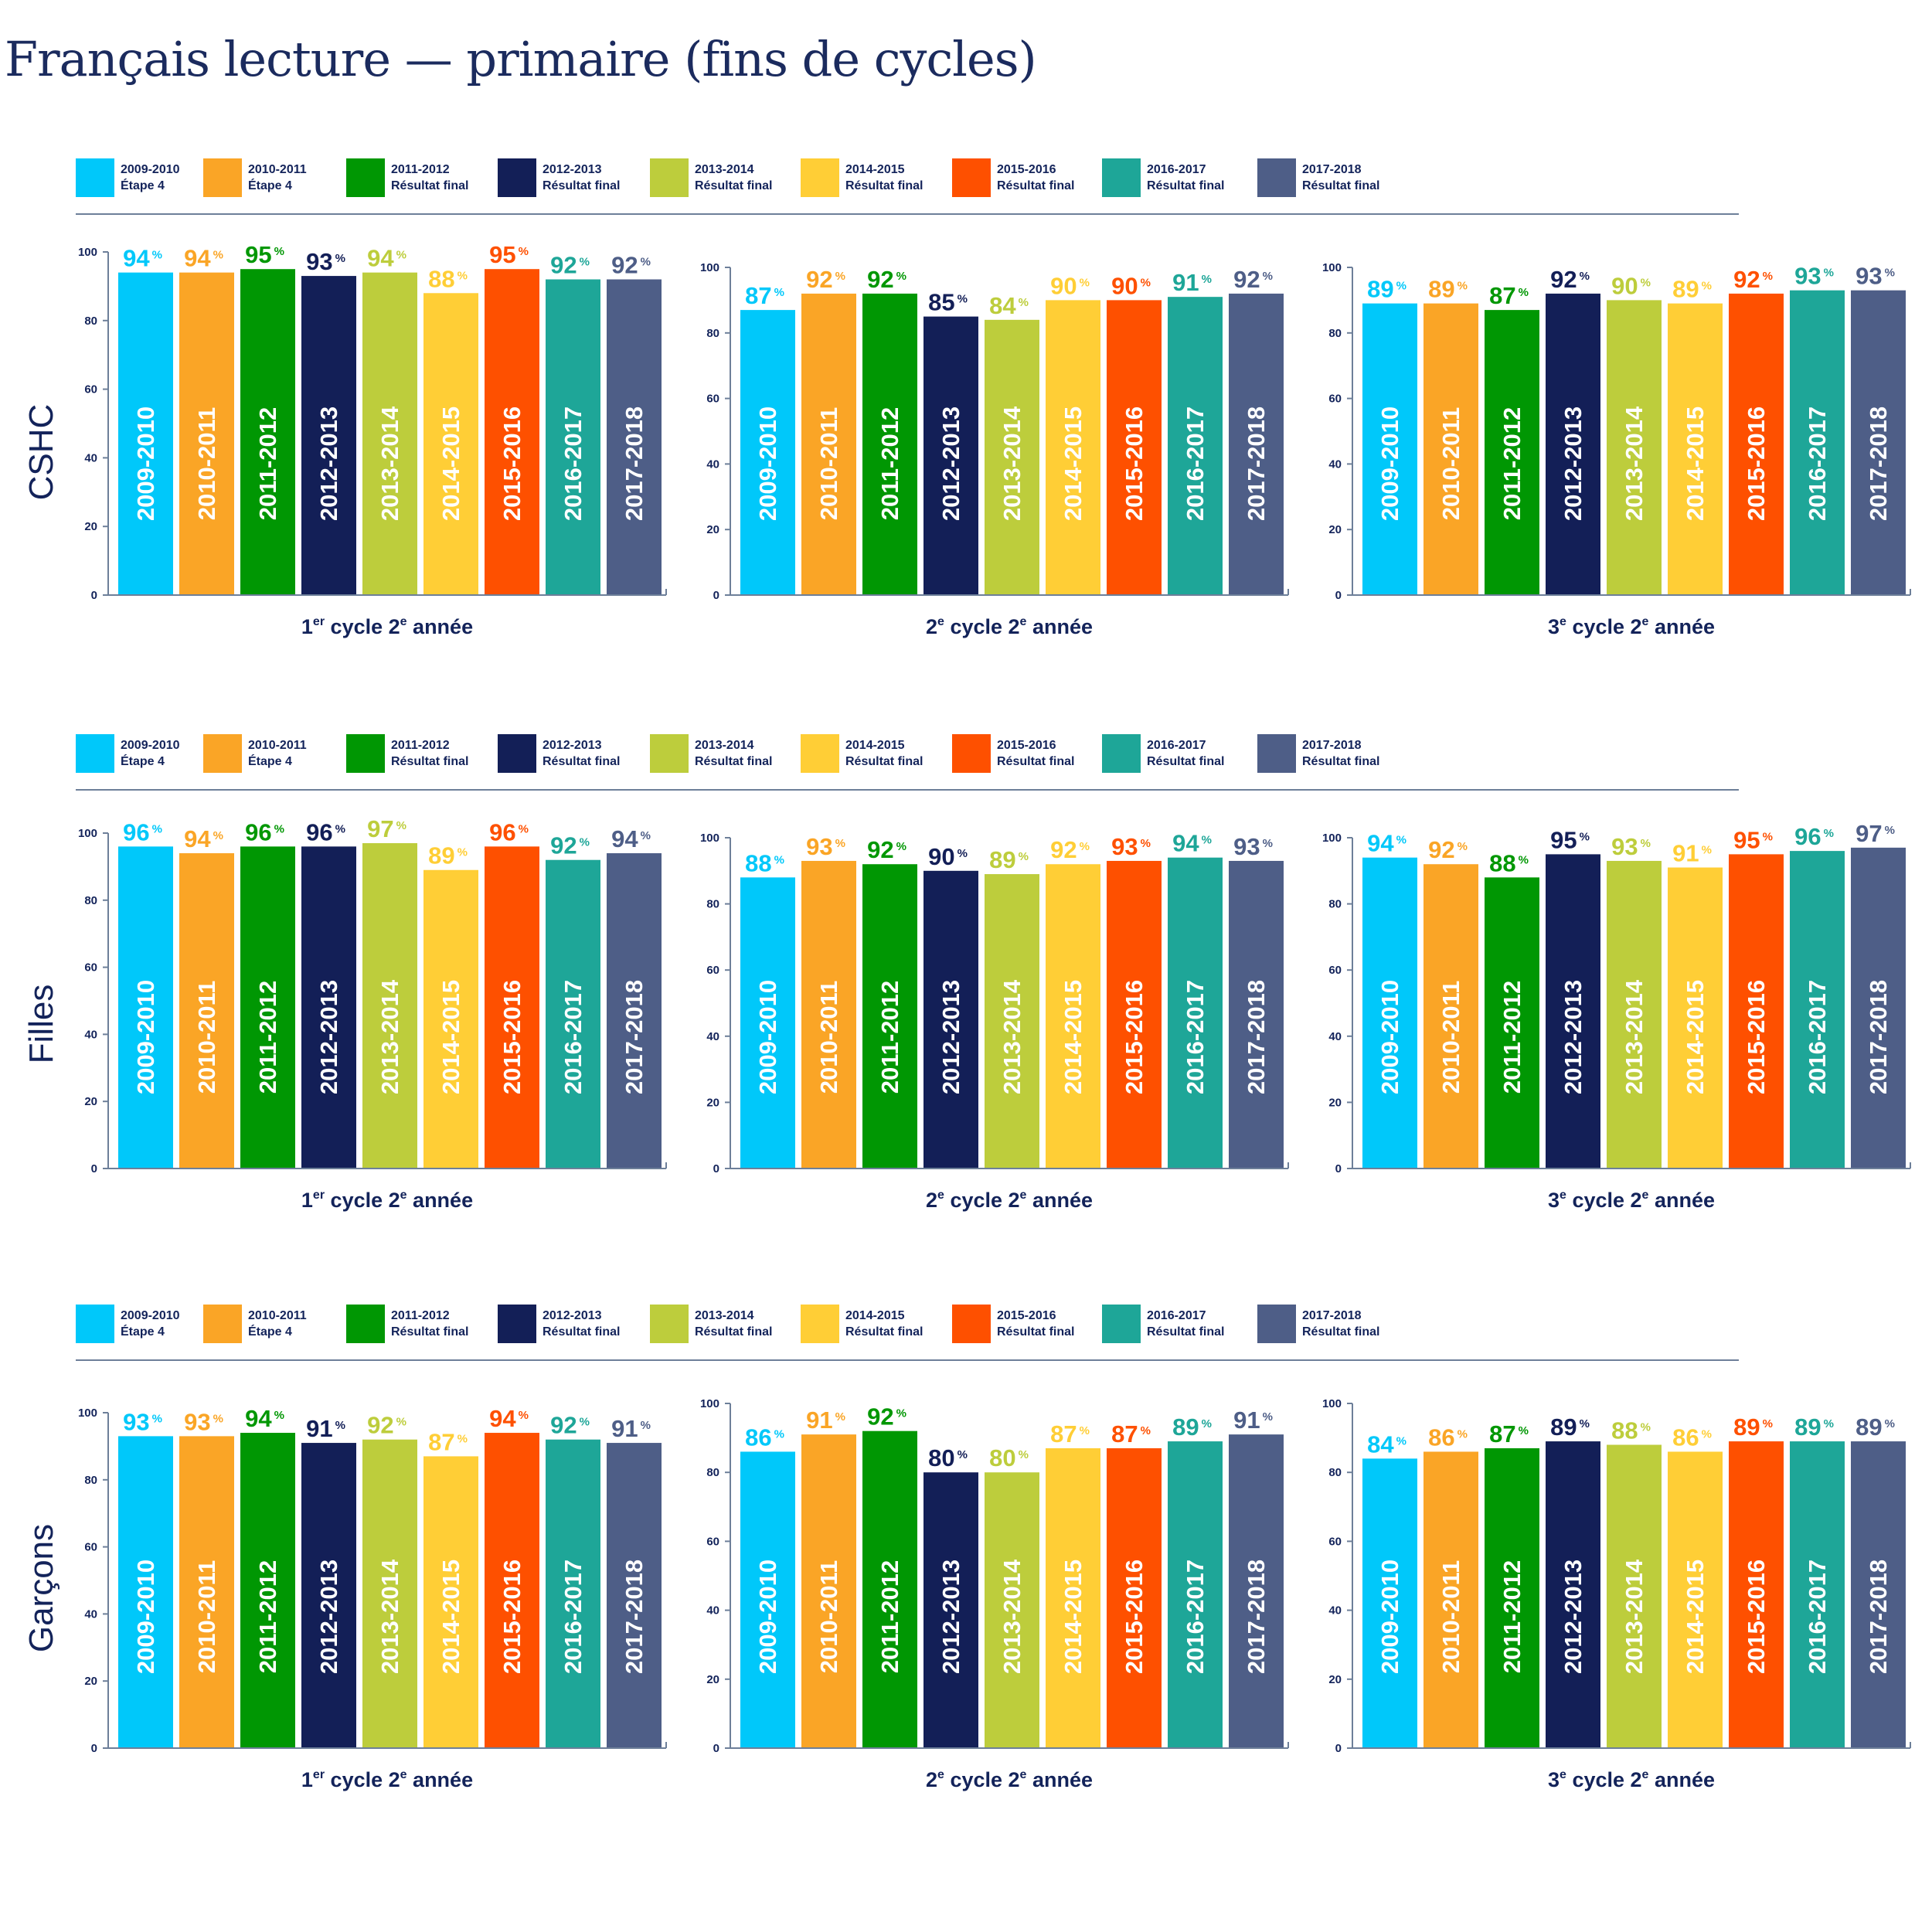 Image resolution: width=1932 pixels, height=1922 pixels. Describe the element at coordinates (1010, 1200) in the screenshot. I see `x-axis-label: 2e cycle 2e année` at that location.